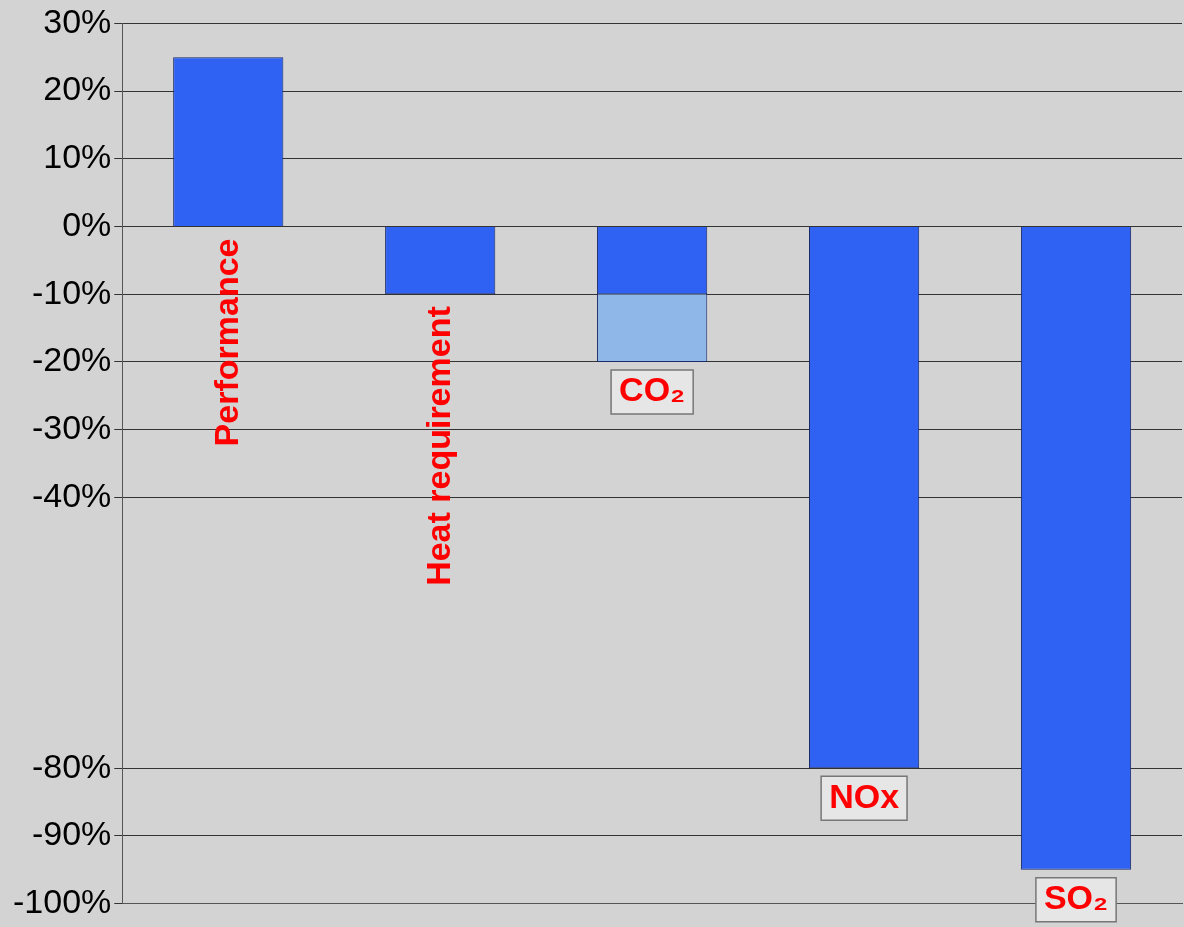 This screenshot has height=927, width=1184. Describe the element at coordinates (77, 88) in the screenshot. I see `y-tick-label: 20%` at that location.